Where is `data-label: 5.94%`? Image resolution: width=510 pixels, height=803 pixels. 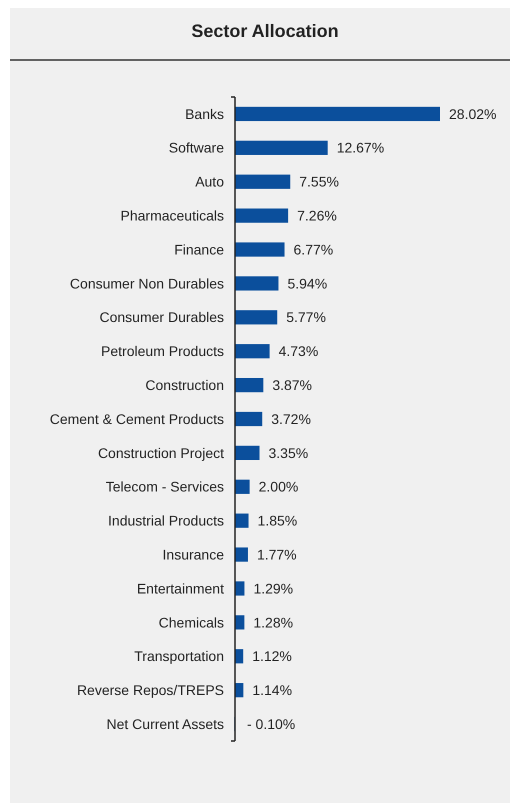
data-label: 5.94% is located at coordinates (307, 283).